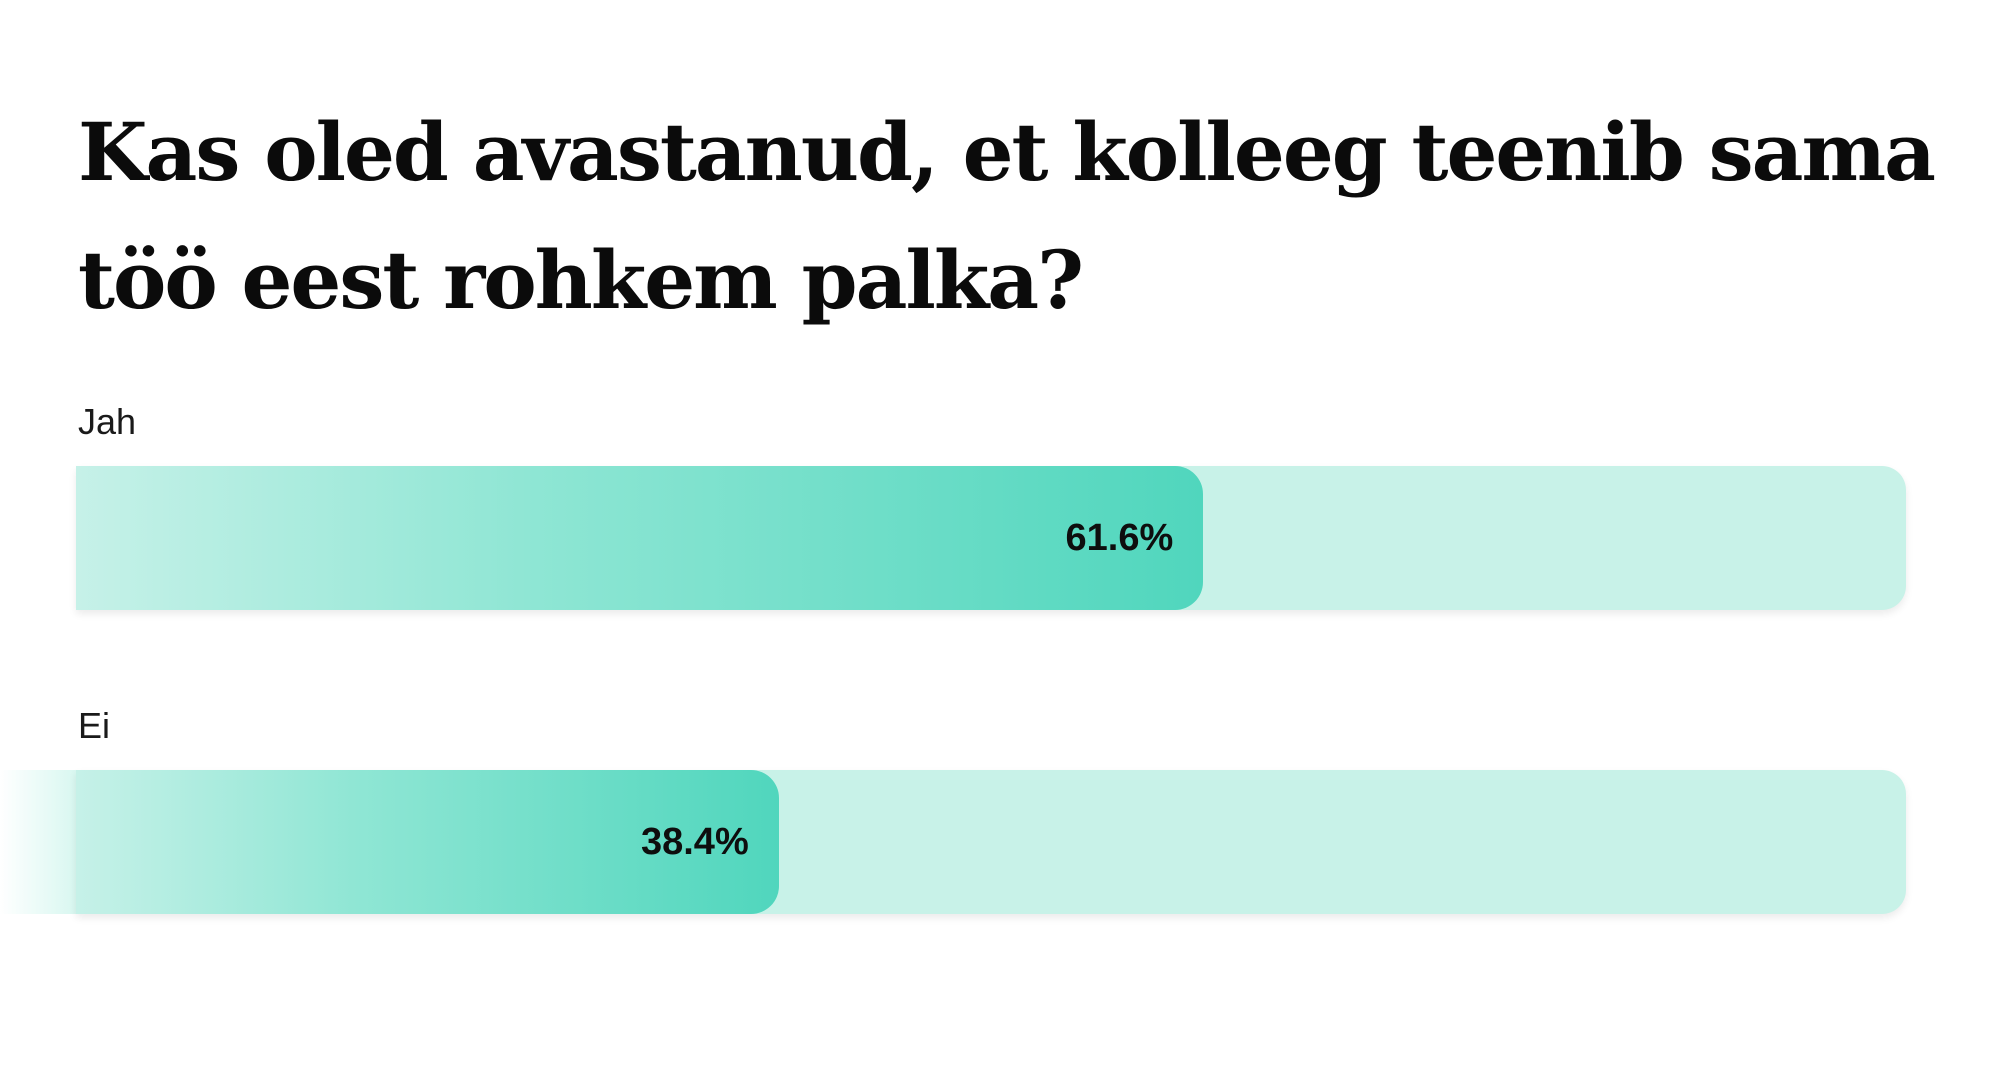 This screenshot has height=1080, width=2008. I want to click on bar-value-label-1: 38.4%, so click(694, 841).